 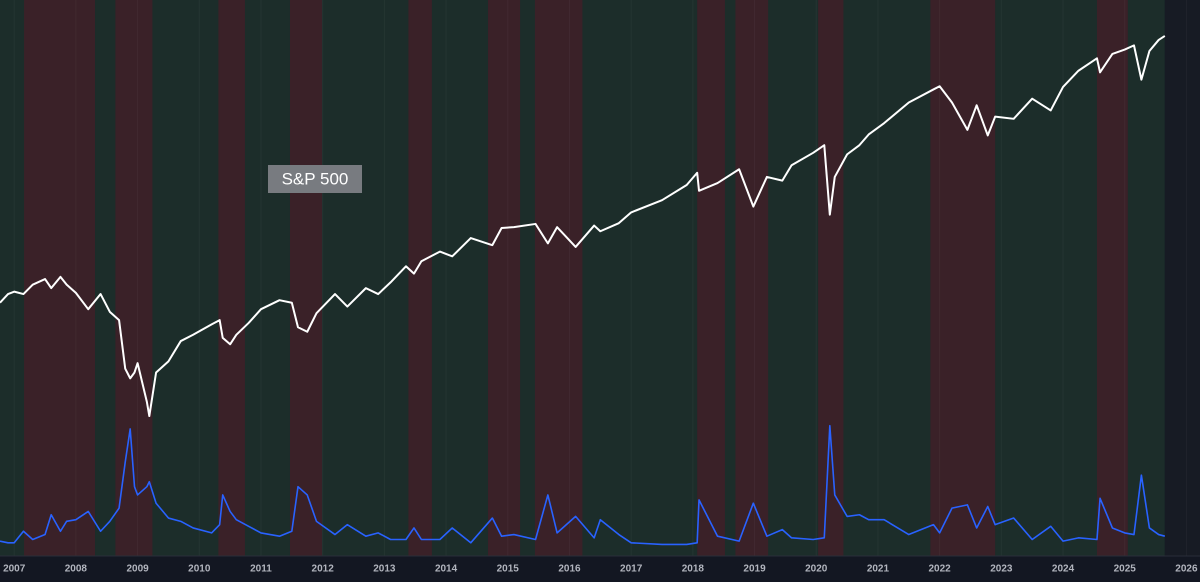 I want to click on x-tick-label: 2011, so click(x=261, y=569).